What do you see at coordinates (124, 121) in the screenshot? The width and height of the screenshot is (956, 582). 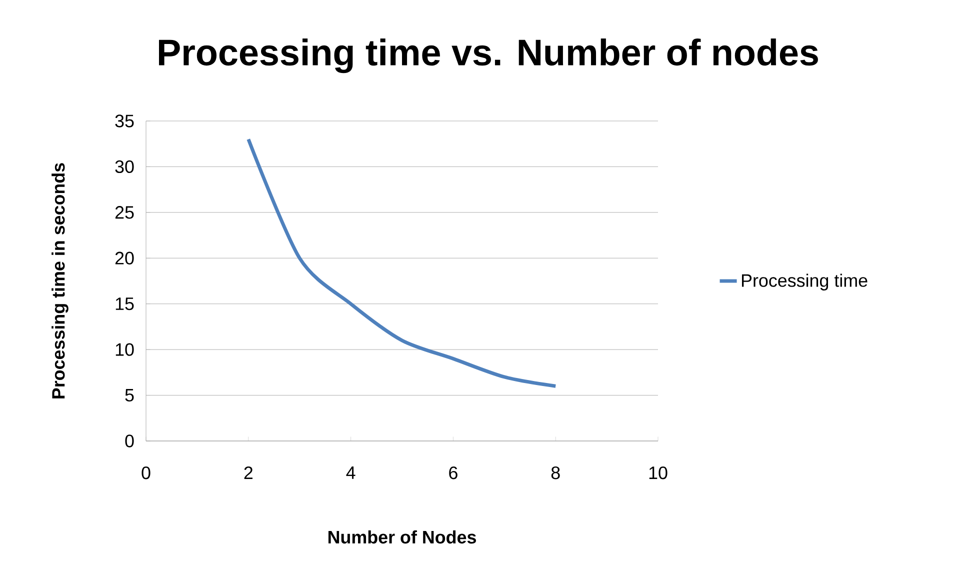 I see `y-tick-label: 35` at bounding box center [124, 121].